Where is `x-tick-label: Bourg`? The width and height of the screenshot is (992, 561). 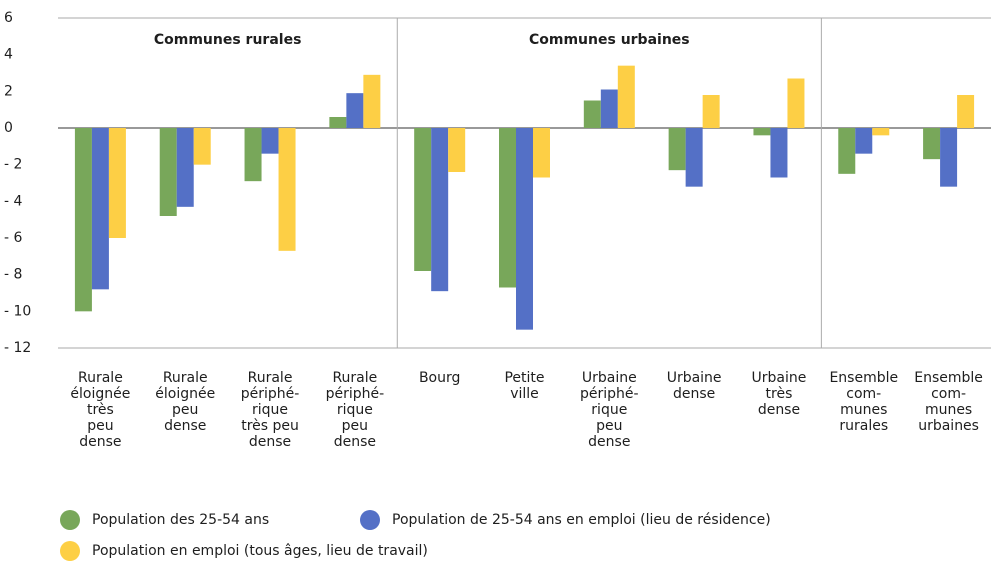 x-tick-label: Bourg is located at coordinates (439, 378).